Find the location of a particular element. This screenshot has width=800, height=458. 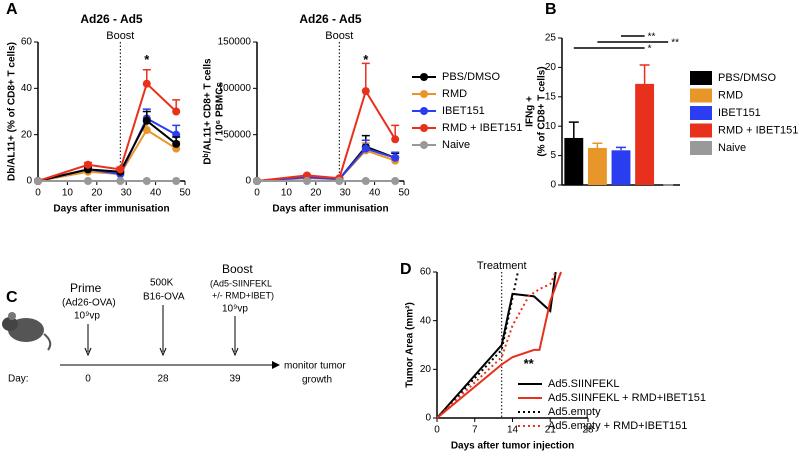

y-tick-label: 10 is located at coordinates (551, 126).